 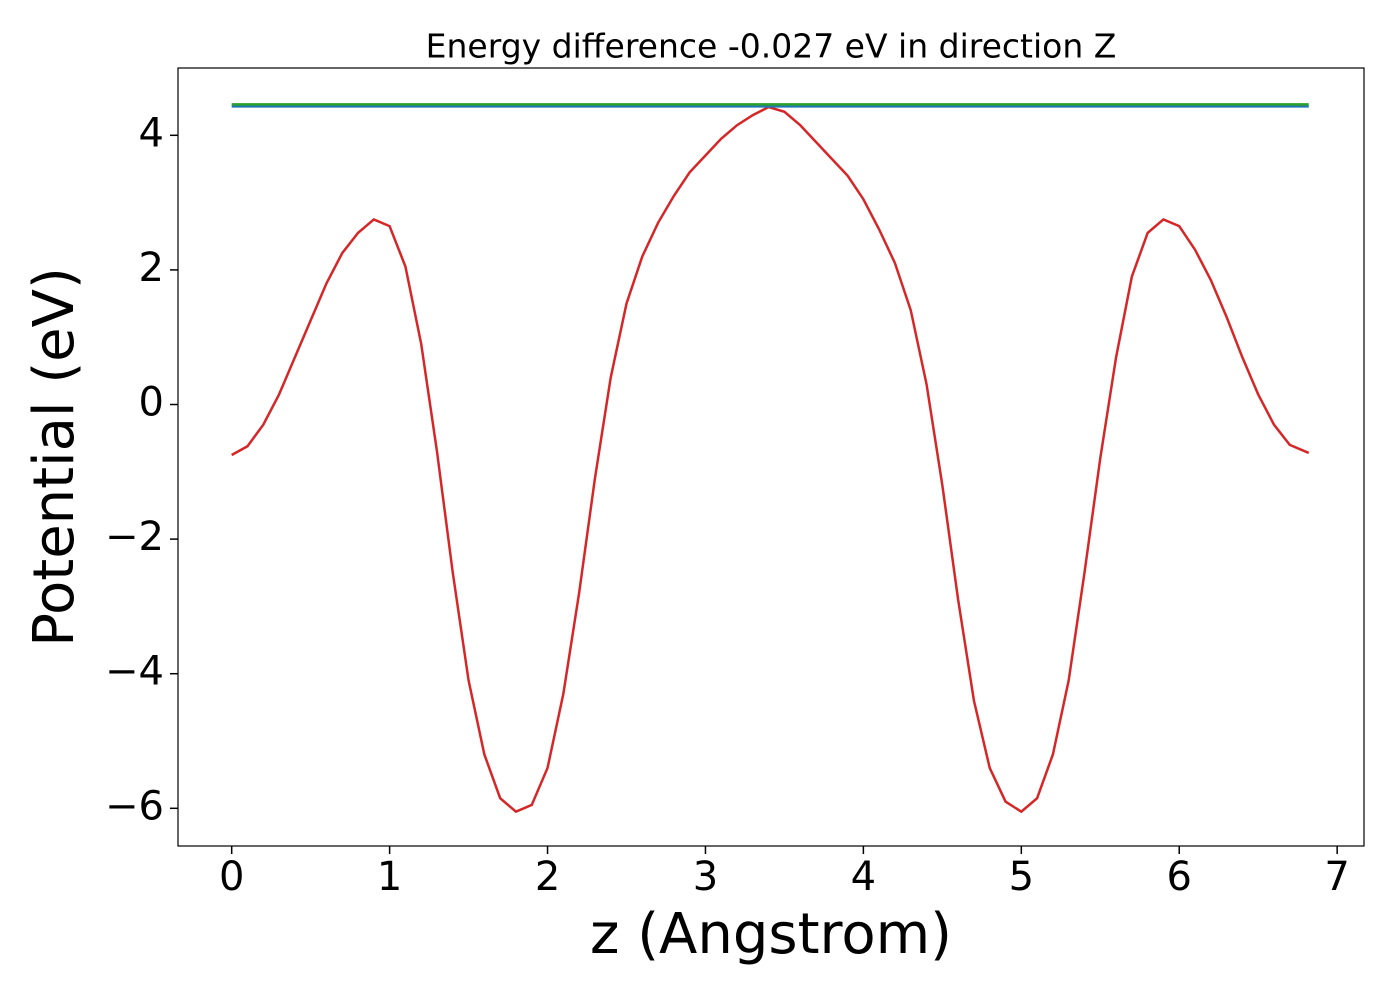 What do you see at coordinates (151, 133) in the screenshot?
I see `y-tick-label: 4` at bounding box center [151, 133].